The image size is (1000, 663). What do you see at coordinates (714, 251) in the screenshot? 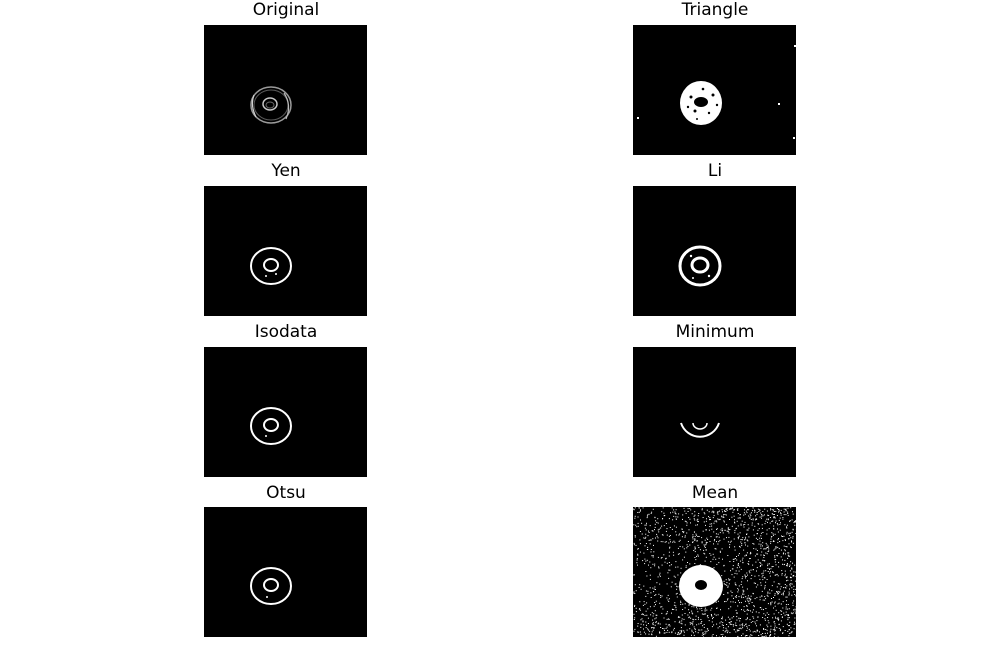
I see `li-image` at bounding box center [714, 251].